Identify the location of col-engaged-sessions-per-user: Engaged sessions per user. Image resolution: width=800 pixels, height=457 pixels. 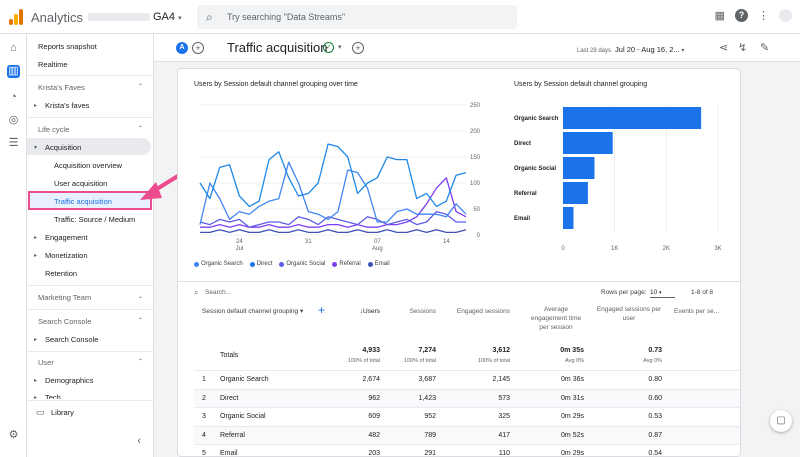
(629, 314).